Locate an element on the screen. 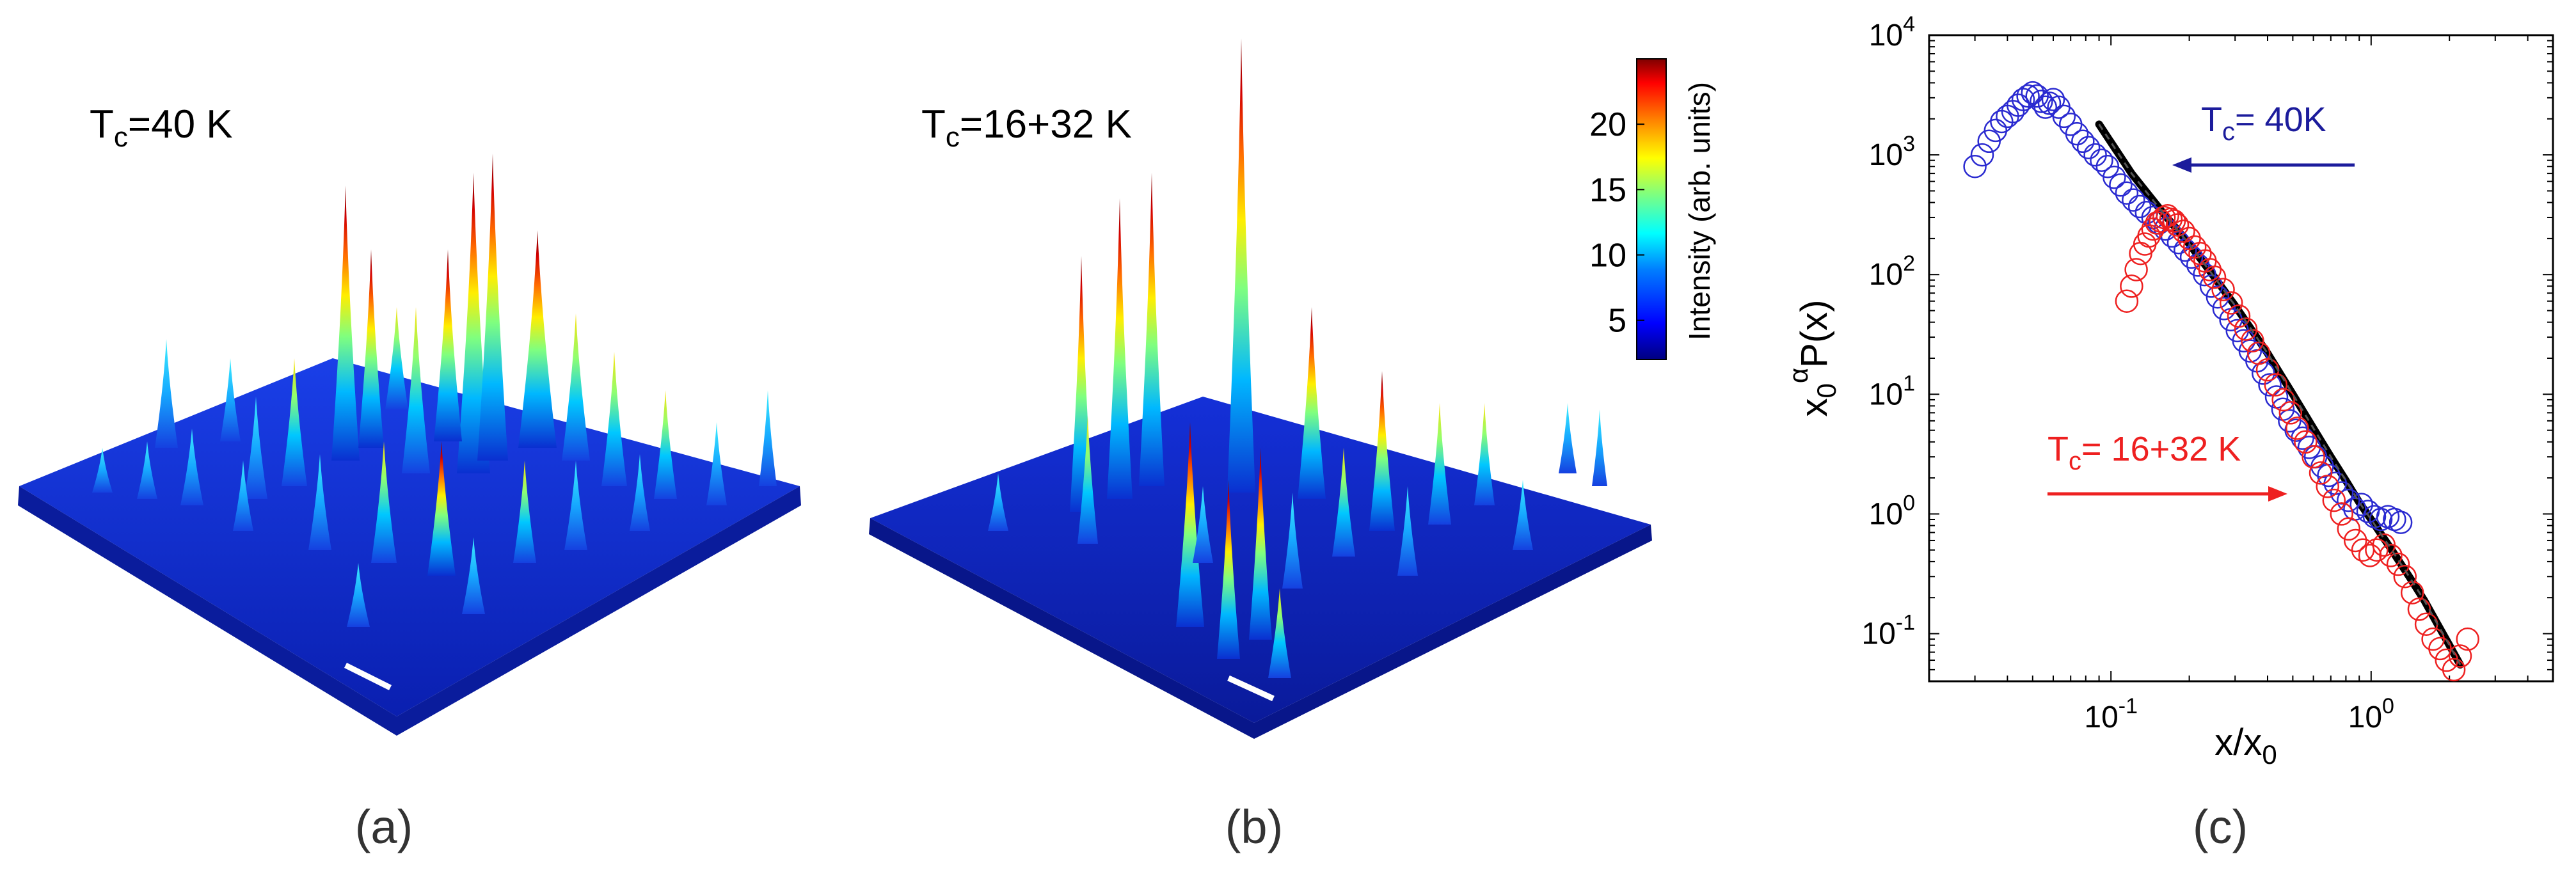 The height and width of the screenshot is (870, 2576). colorbar-tick-label: 5 is located at coordinates (1617, 321).